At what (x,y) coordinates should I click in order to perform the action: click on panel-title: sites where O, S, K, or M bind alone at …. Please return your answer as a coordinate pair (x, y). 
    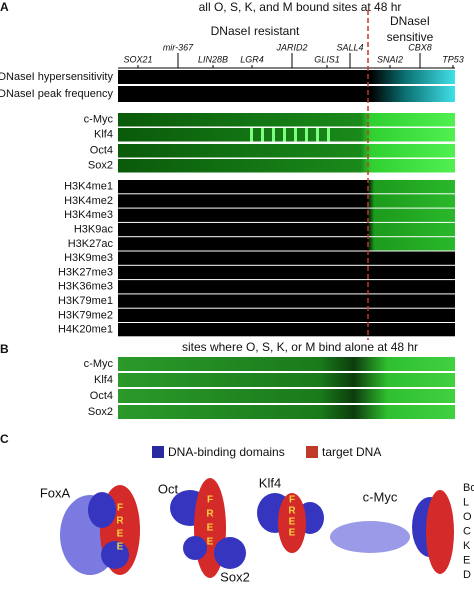
    Looking at the image, I should click on (300, 347).